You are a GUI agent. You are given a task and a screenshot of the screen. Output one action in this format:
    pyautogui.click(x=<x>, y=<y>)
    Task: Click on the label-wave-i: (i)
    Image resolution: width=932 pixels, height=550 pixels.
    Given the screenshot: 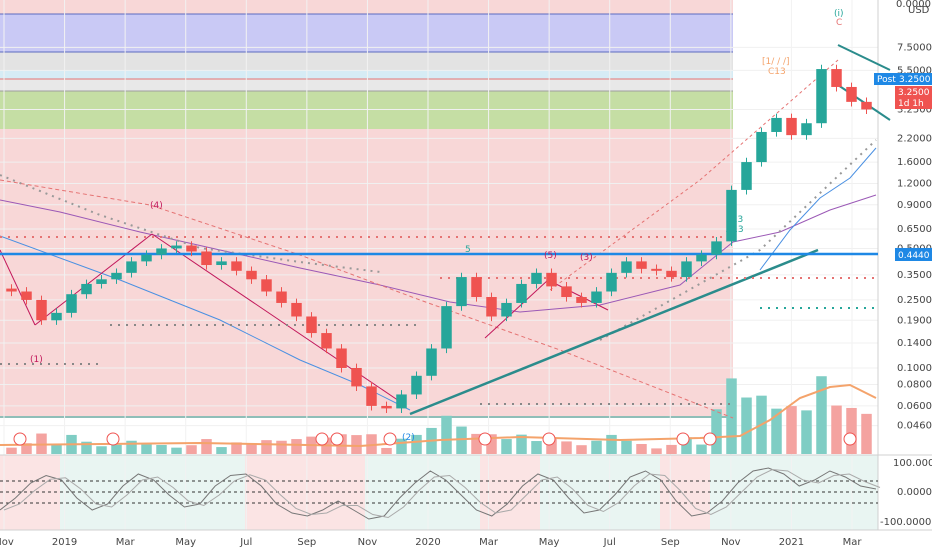 What is the action you would take?
    pyautogui.click(x=839, y=14)
    